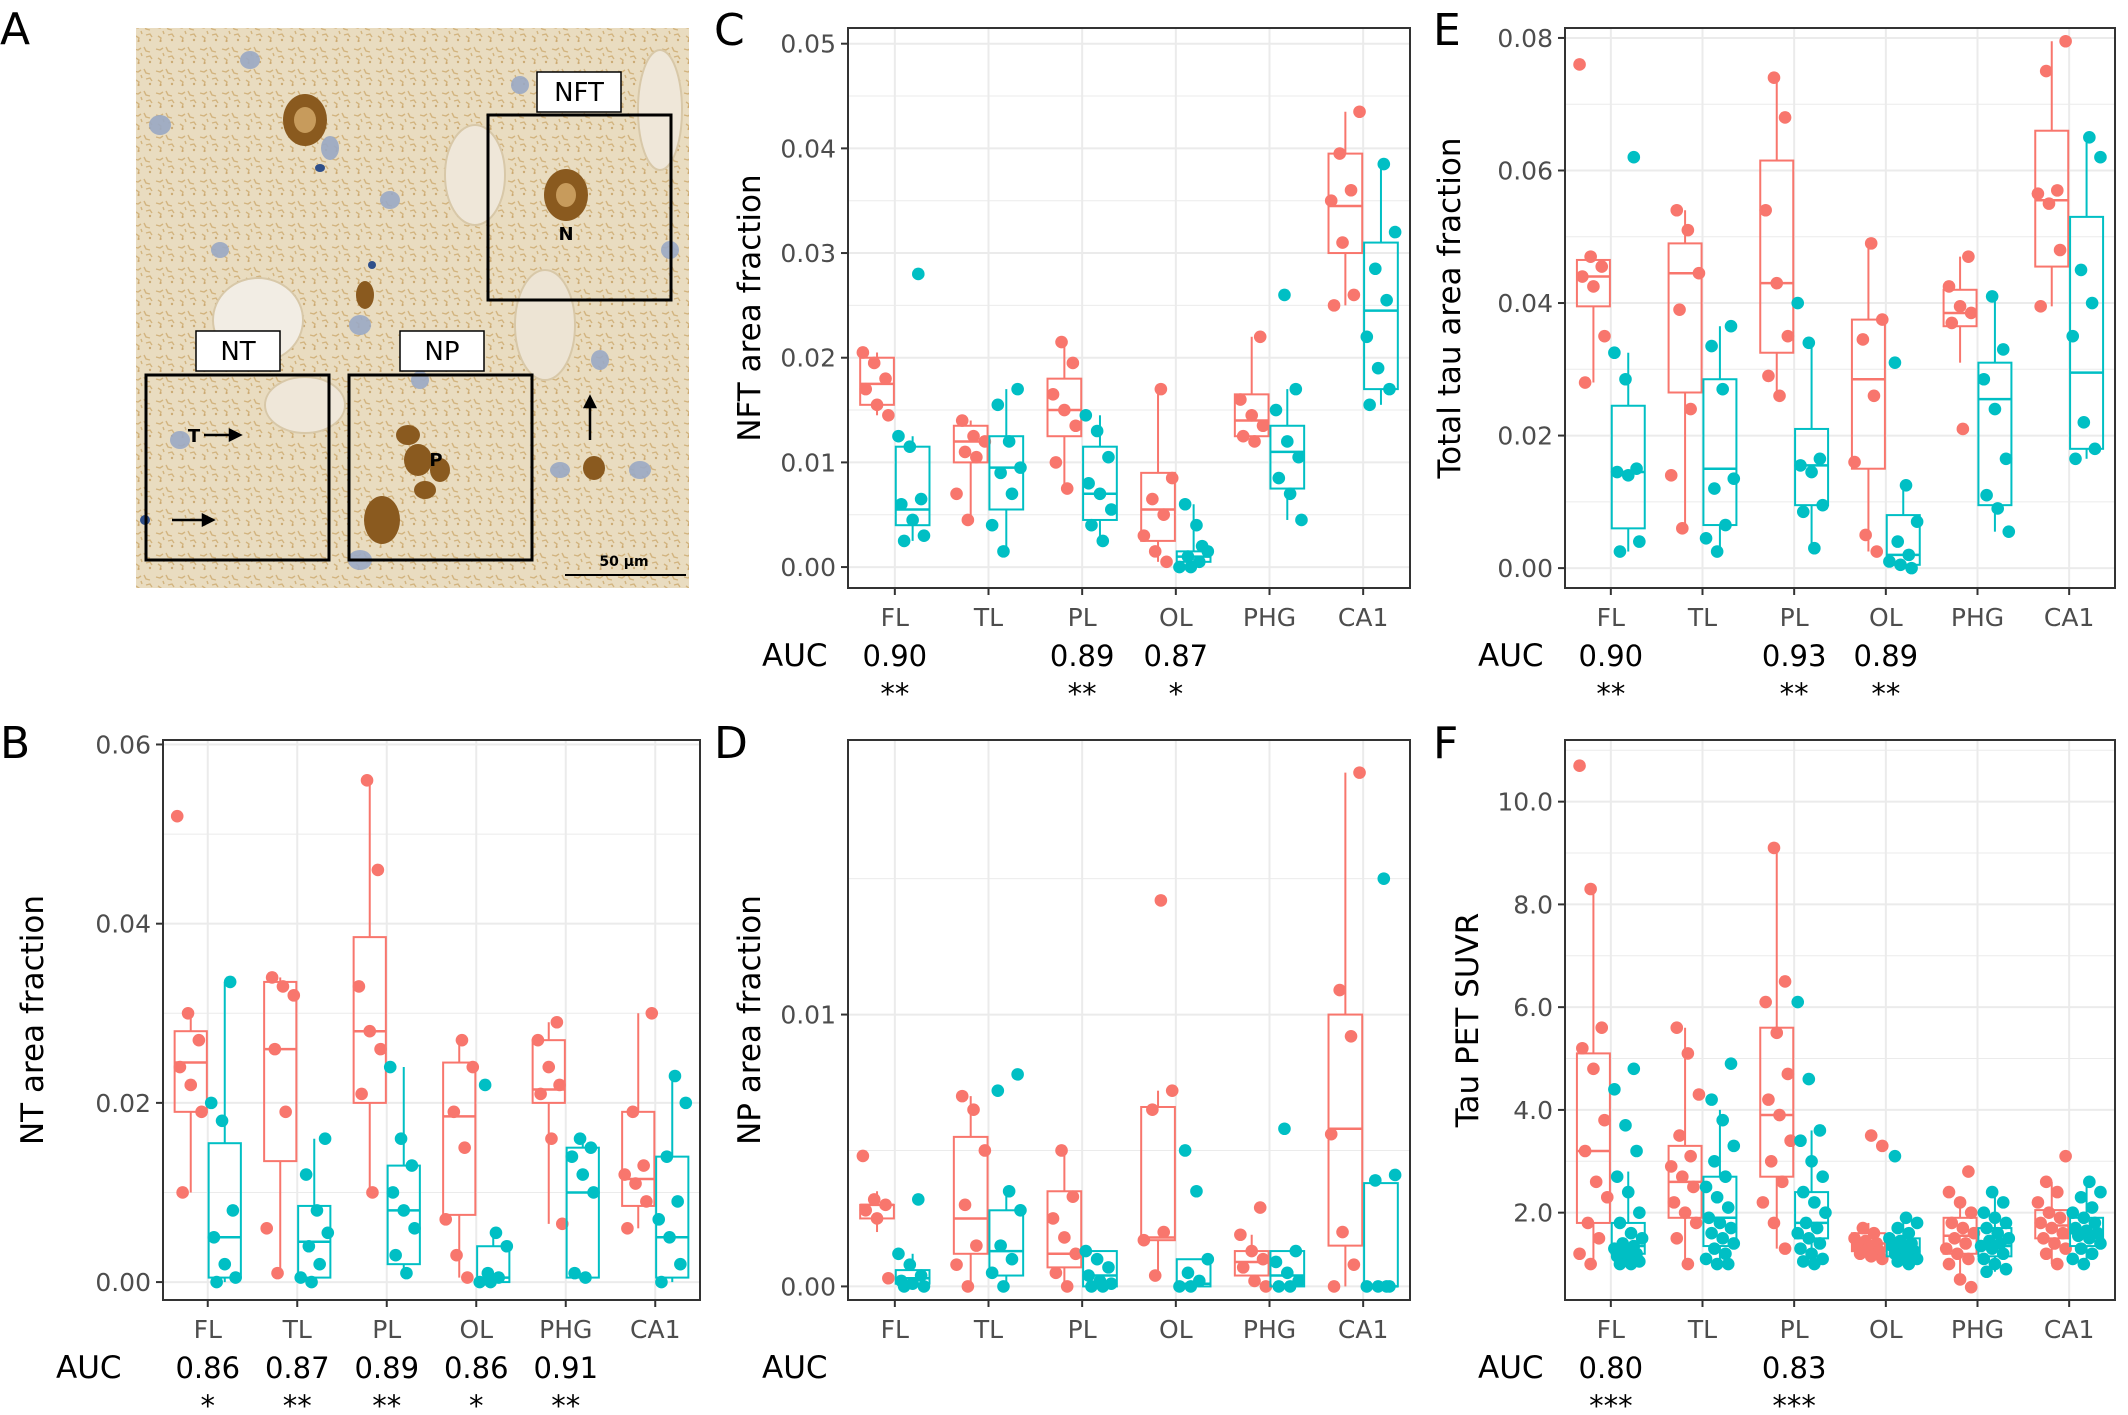 The height and width of the screenshot is (1415, 2128). What do you see at coordinates (988, 1329) in the screenshot?
I see `x-tick-label-tl: TL` at bounding box center [988, 1329].